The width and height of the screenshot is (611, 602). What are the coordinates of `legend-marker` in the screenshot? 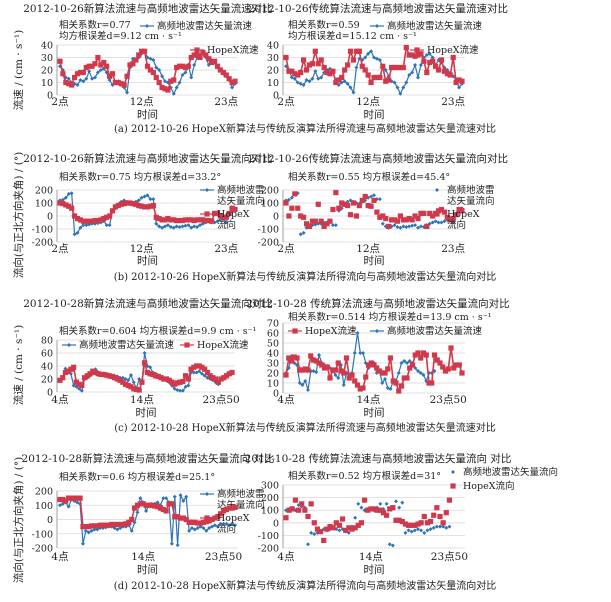 It's located at (417, 50).